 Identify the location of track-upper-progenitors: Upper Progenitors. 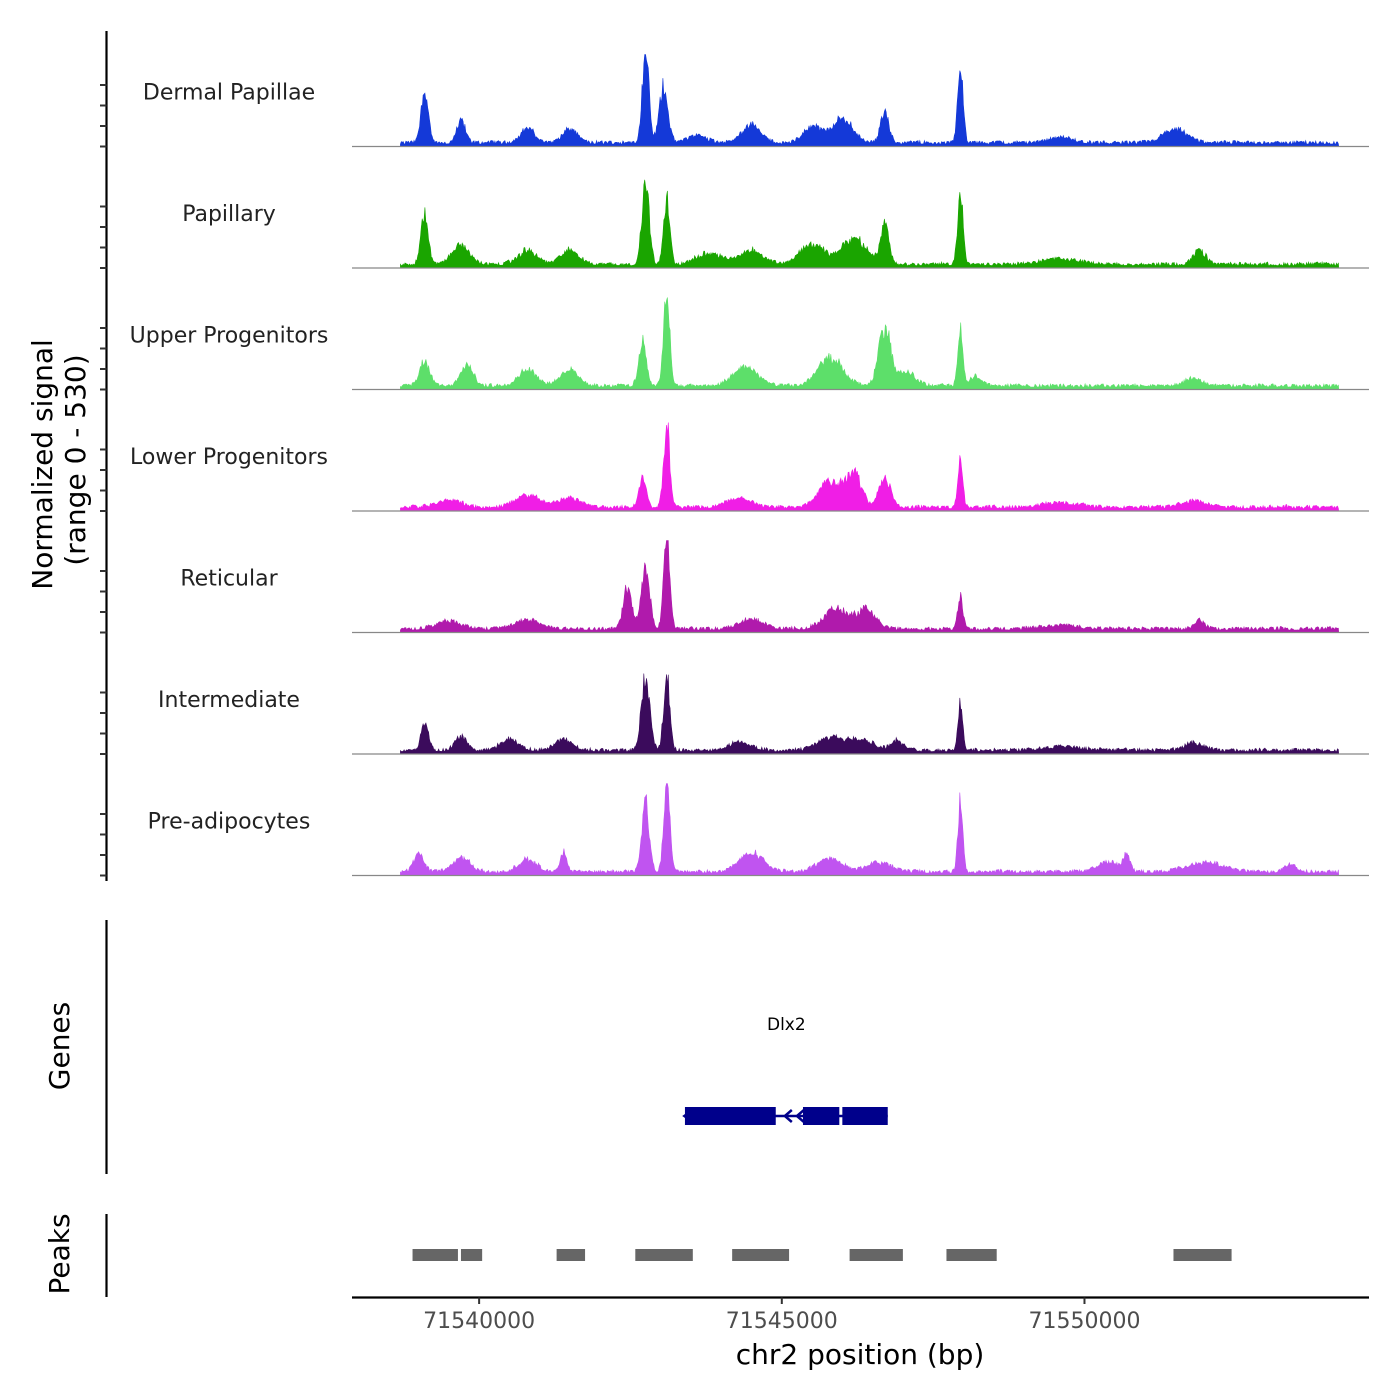
(749, 344).